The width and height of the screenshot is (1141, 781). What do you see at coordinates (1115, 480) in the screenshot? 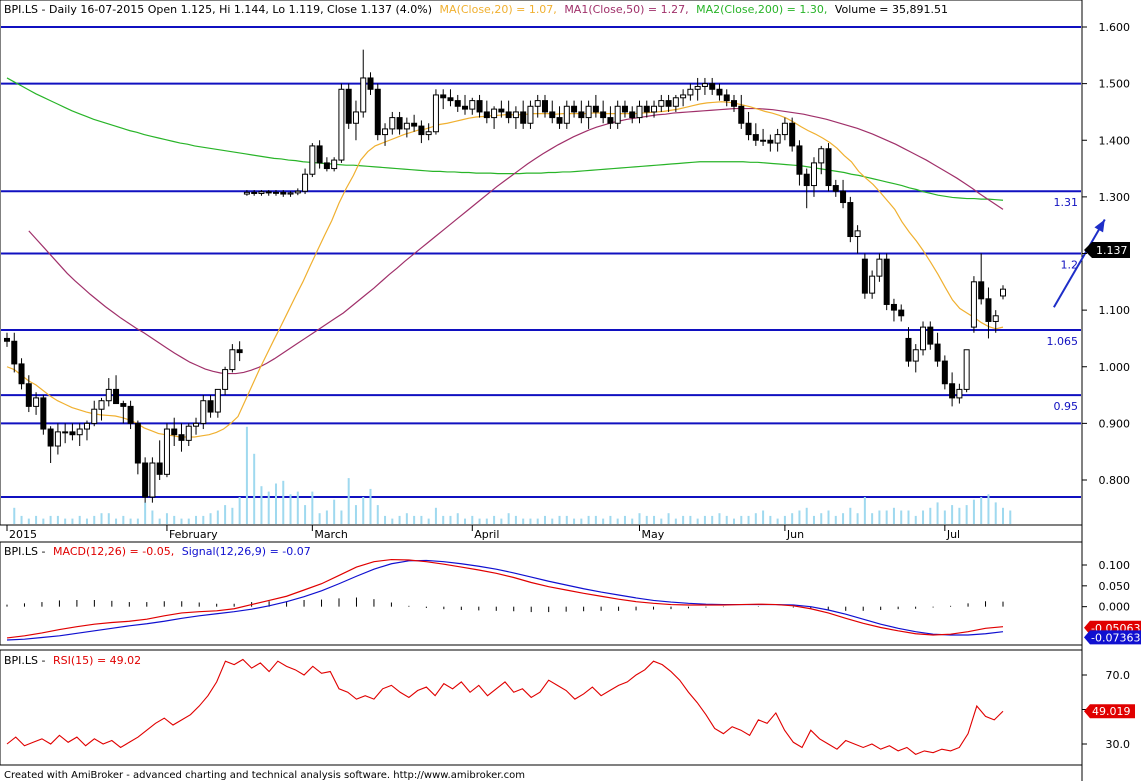
I see `price-tick-label: 0.800` at bounding box center [1115, 480].